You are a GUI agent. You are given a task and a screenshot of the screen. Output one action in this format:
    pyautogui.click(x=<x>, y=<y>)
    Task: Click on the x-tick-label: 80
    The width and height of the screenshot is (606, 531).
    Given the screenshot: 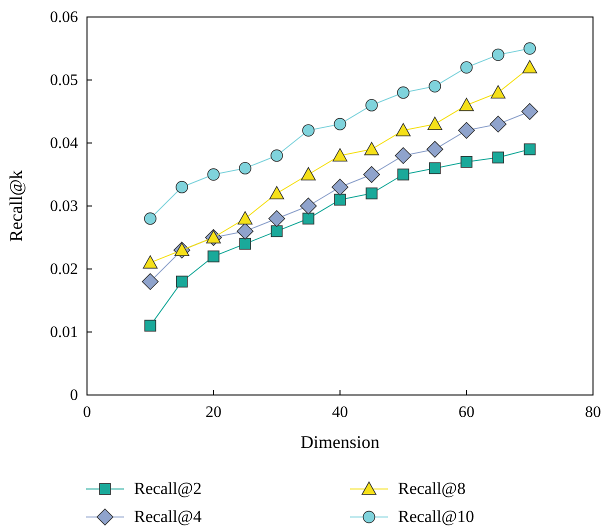 What is the action you would take?
    pyautogui.click(x=593, y=412)
    